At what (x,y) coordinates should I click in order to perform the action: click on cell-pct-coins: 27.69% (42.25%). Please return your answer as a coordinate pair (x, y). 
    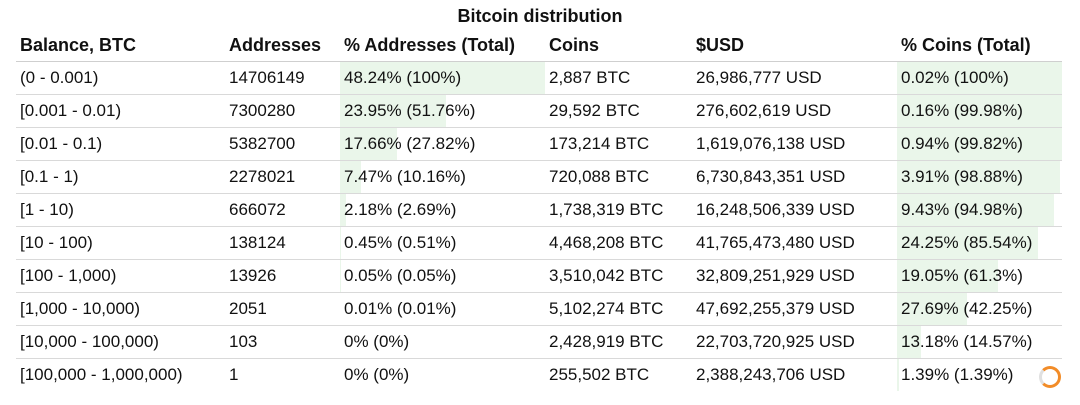
    Looking at the image, I should click on (979, 309).